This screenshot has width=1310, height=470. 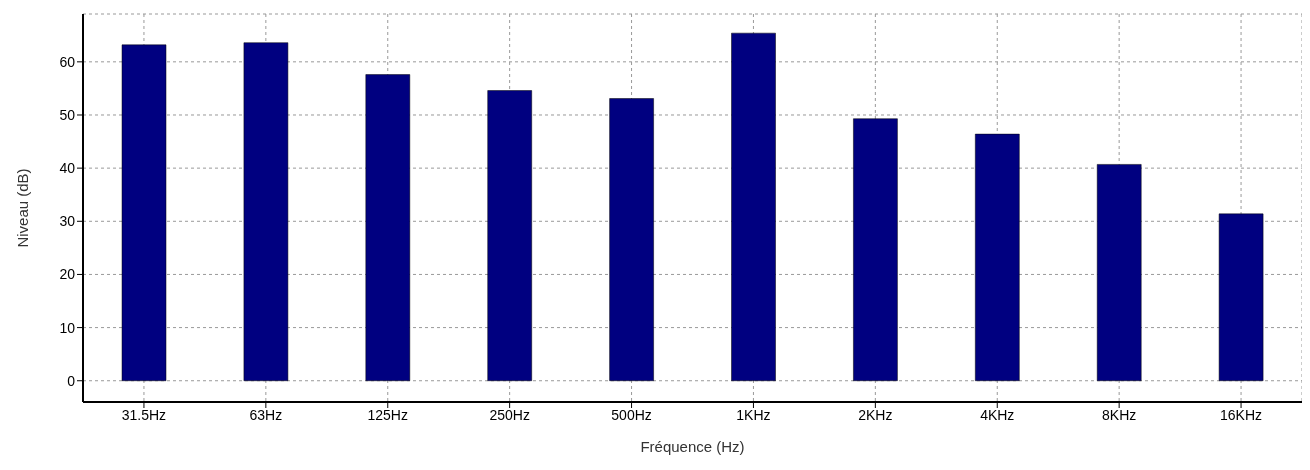 I want to click on y-tick-label: 20, so click(x=67, y=274).